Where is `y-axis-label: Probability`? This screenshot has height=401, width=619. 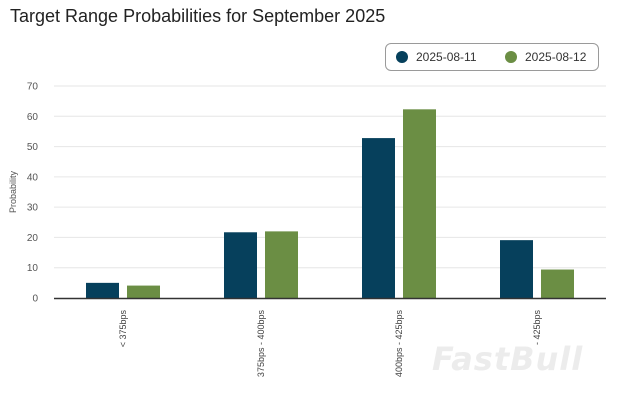 y-axis-label: Probability is located at coordinates (13, 191).